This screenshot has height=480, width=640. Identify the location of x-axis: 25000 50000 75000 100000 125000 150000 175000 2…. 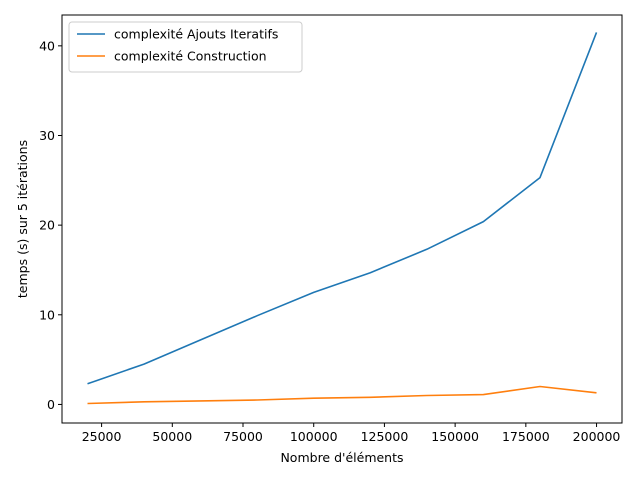
(351, 433).